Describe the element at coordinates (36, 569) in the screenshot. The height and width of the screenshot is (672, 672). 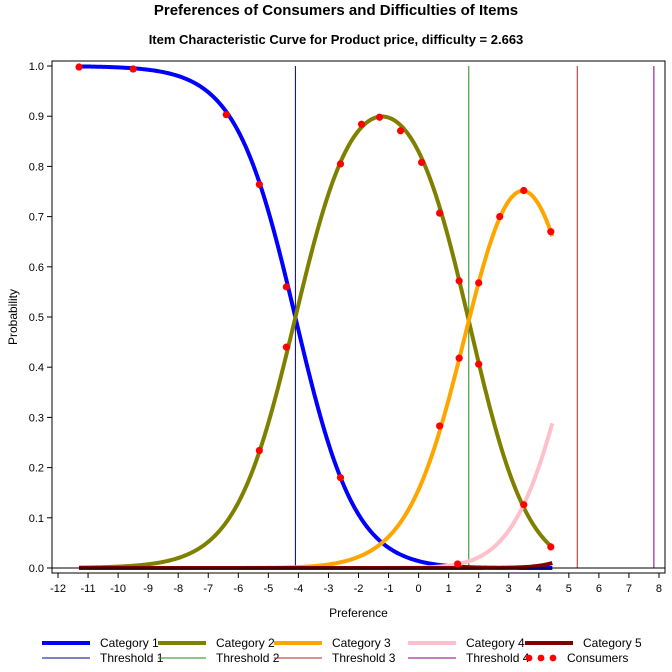
I see `y-tick-label: 0.0` at that location.